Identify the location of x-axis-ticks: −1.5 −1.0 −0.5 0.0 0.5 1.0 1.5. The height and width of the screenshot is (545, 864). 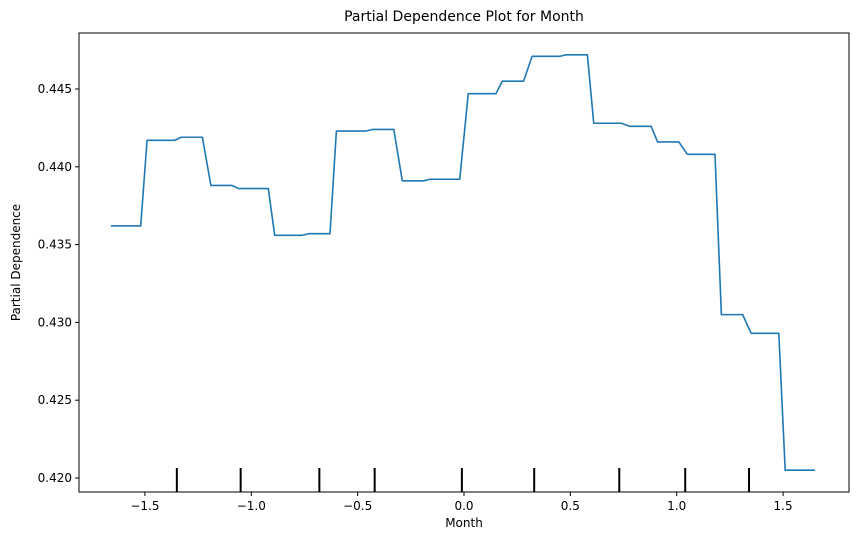
(461, 502).